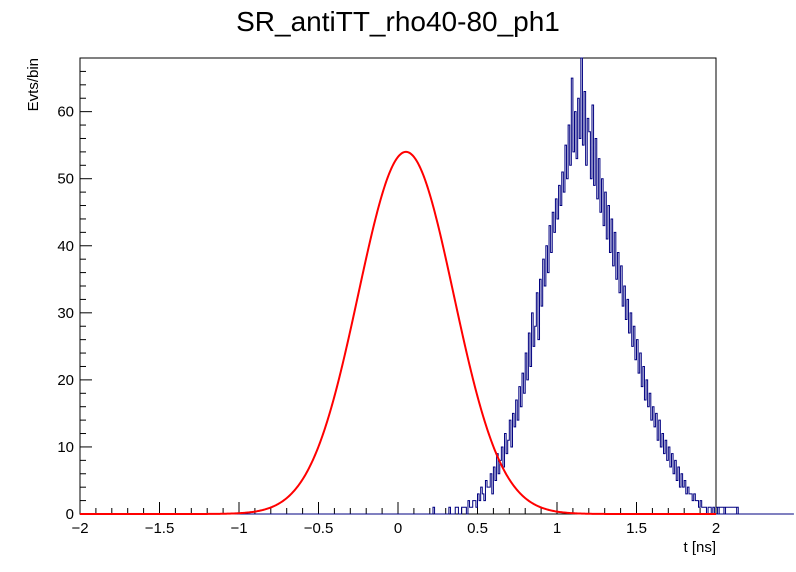  I want to click on y-axis-ticks, so click(86, 286).